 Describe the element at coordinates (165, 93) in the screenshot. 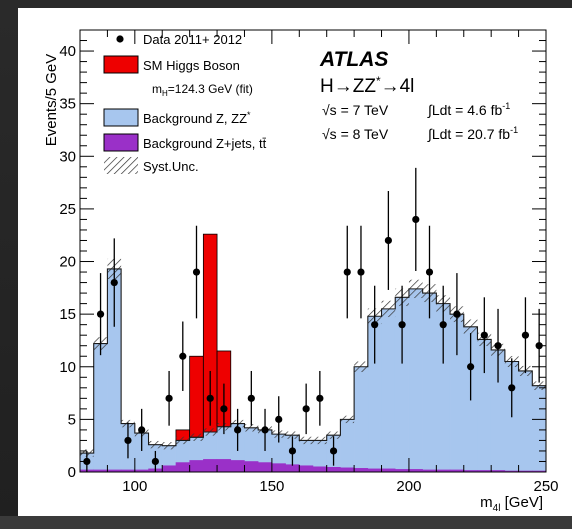

I see `legend-higgs-mass-sub: H` at that location.